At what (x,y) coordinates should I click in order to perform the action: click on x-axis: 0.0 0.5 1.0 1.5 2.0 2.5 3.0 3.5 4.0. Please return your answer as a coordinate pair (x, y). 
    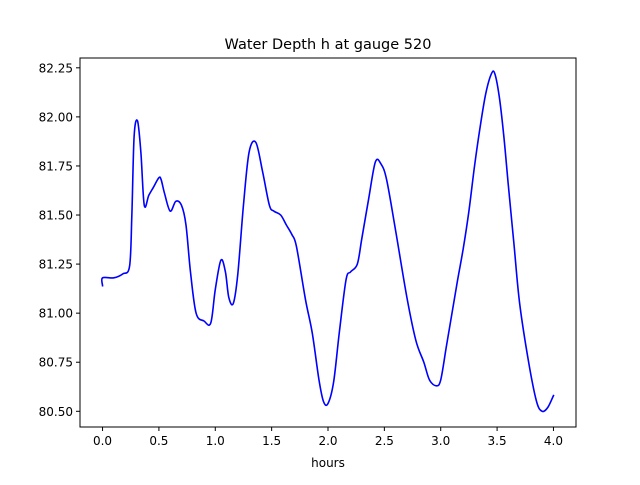
    Looking at the image, I should click on (328, 437).